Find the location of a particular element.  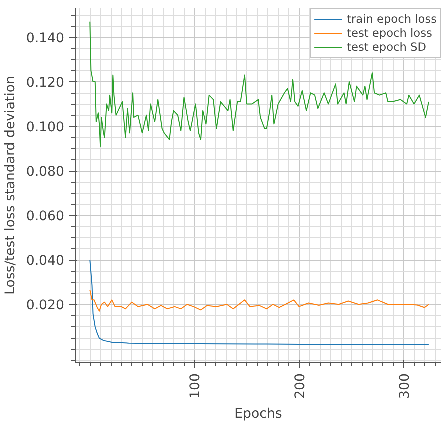

x-axis-title: Epochs is located at coordinates (258, 414).